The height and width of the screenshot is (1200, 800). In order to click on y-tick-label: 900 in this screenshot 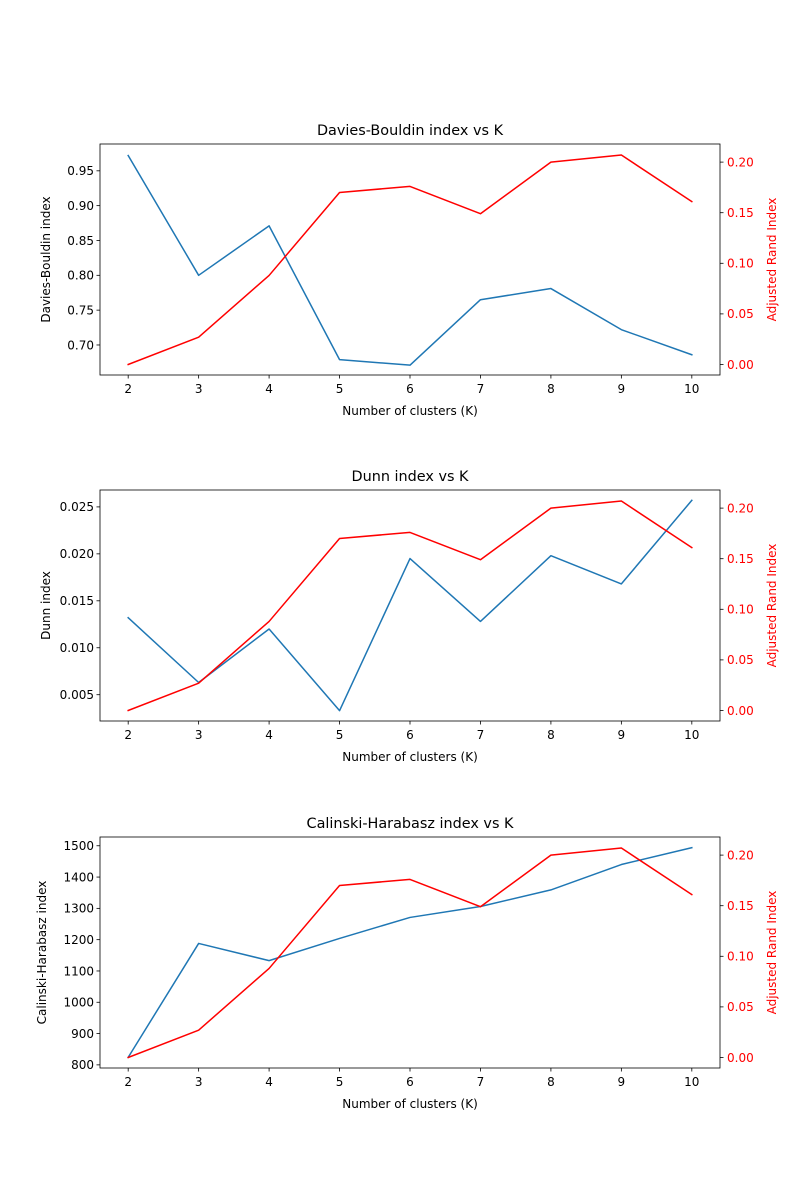, I will do `click(82, 1034)`.